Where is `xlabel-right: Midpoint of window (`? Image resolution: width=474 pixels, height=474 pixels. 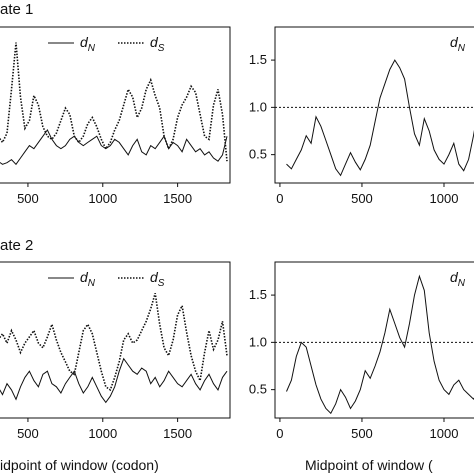 xlabel-right: Midpoint of window ( is located at coordinates (369, 465).